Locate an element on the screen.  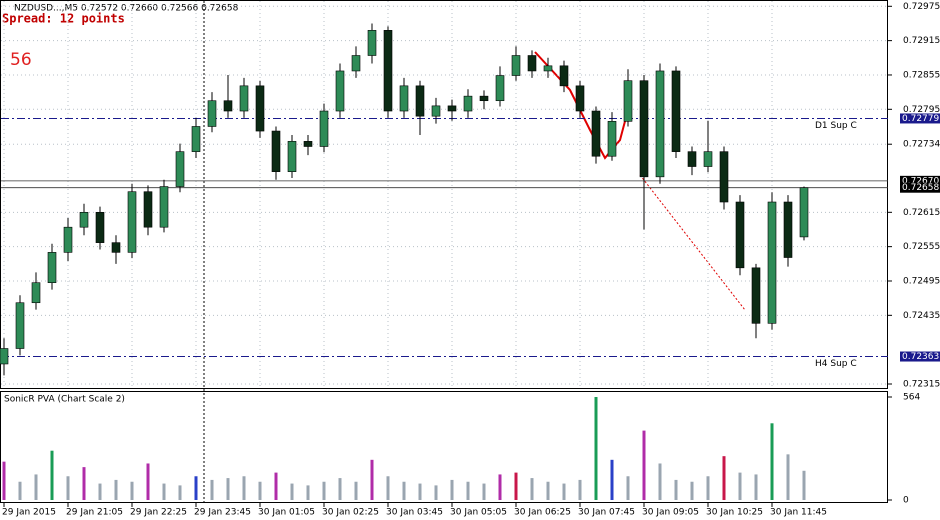
annotation-line is located at coordinates (692, 242).